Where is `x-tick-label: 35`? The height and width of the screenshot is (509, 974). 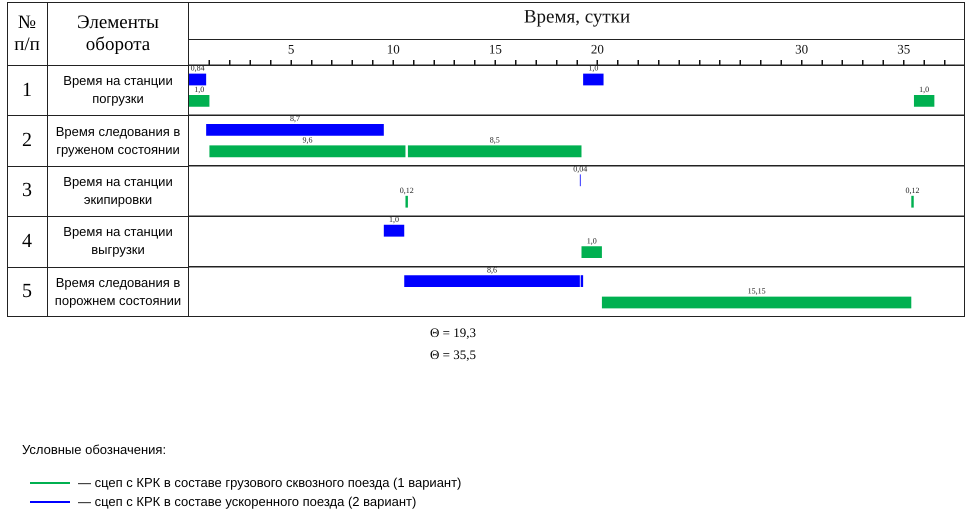 x-tick-label: 35 is located at coordinates (903, 49).